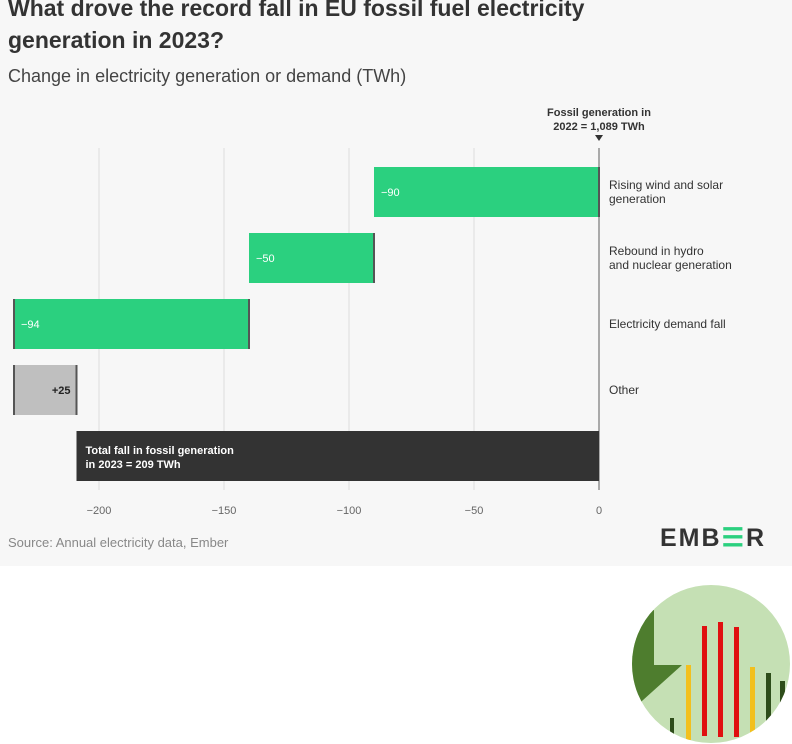 The height and width of the screenshot is (744, 792). Describe the element at coordinates (708, 675) in the screenshot. I see `bar-thumbnail-icon` at that location.